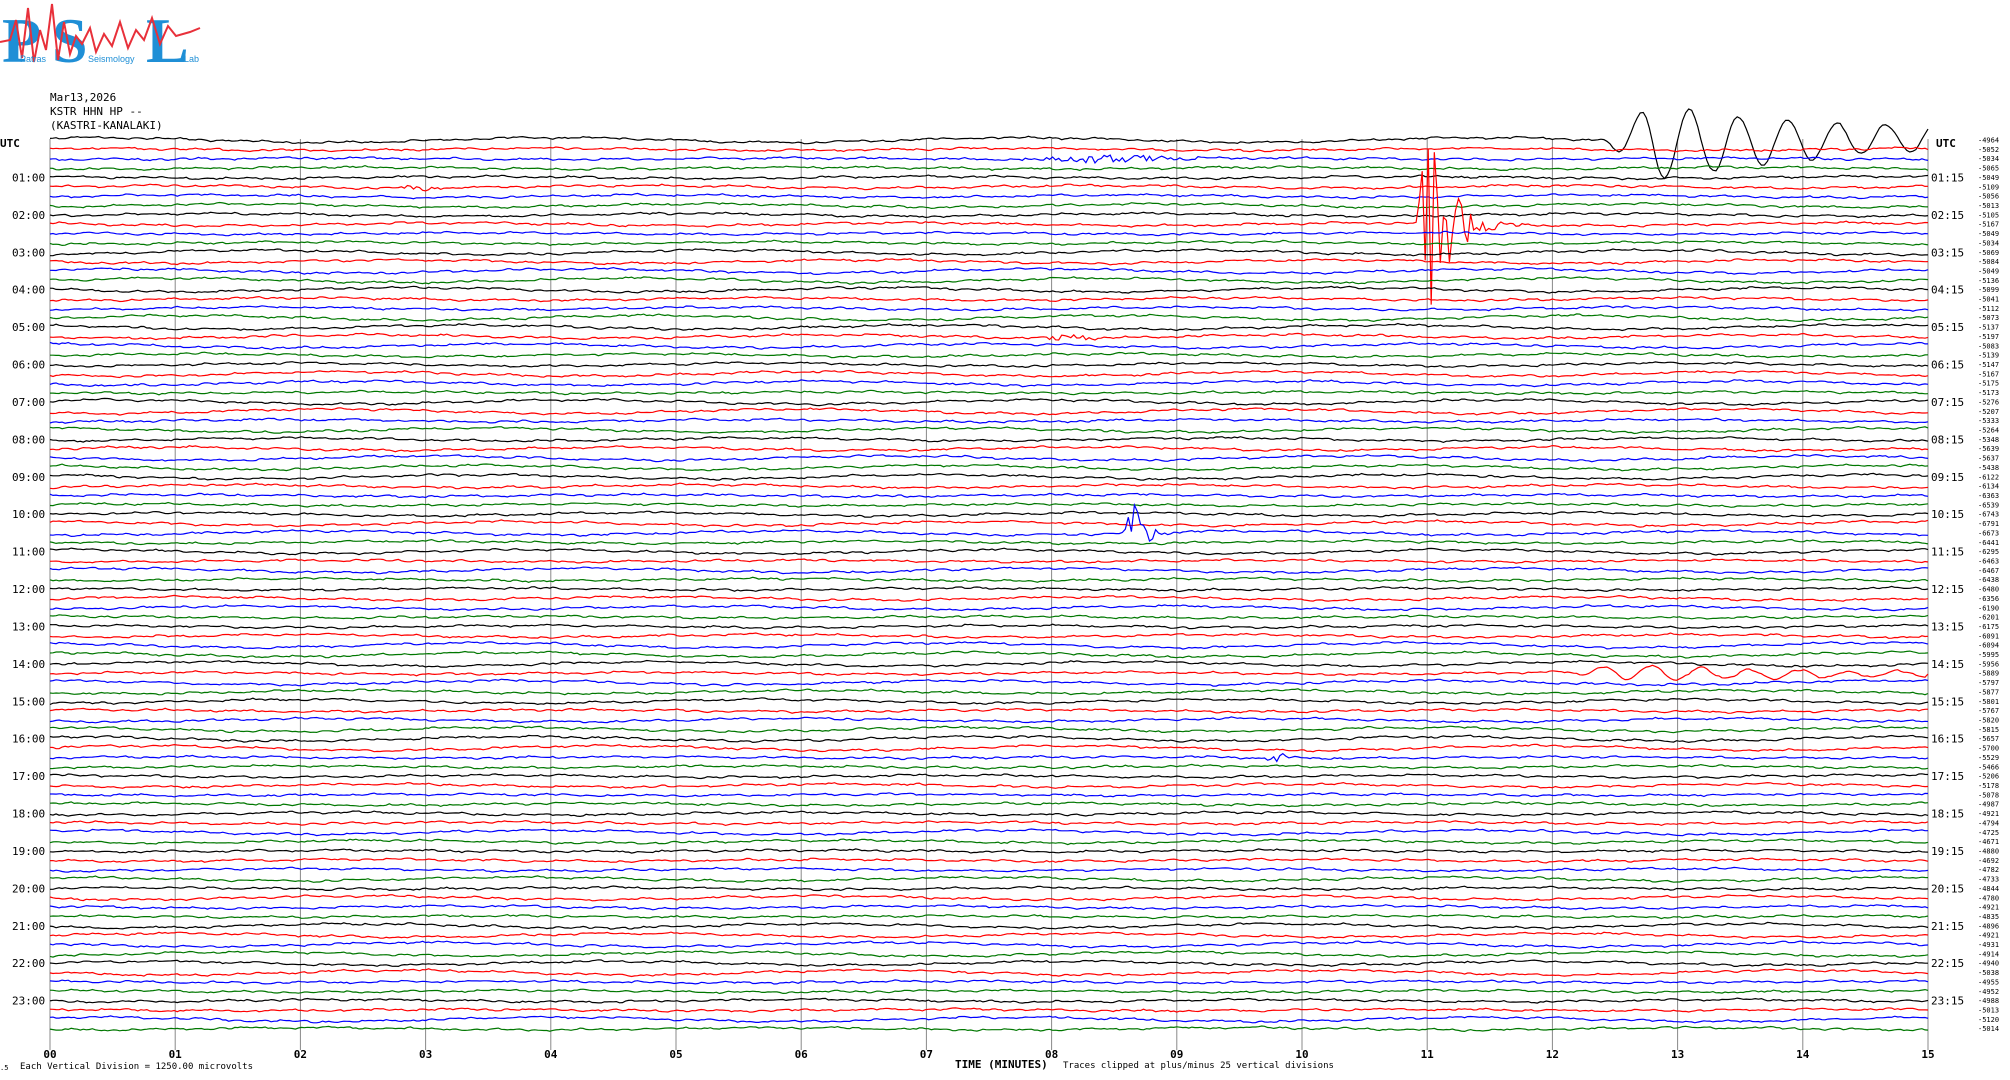  What do you see at coordinates (1988, 767) in the screenshot?
I see `trace-offset-label: -5466` at bounding box center [1988, 767].